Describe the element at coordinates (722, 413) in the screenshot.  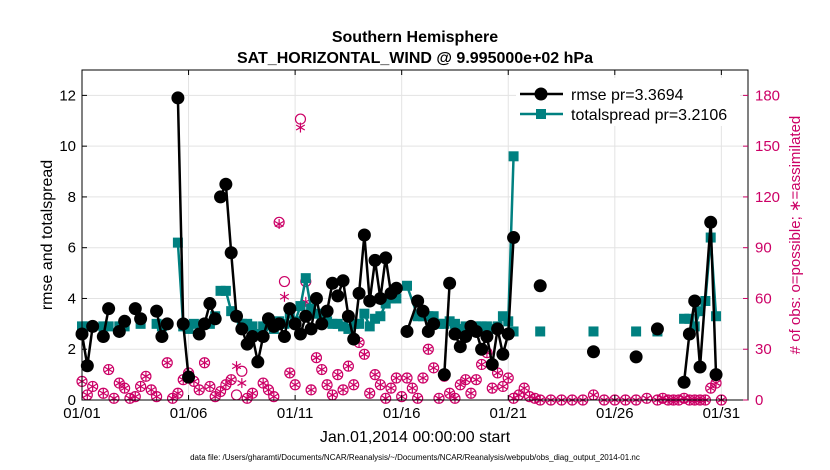
I see `x-tick-label: 01/31` at that location.